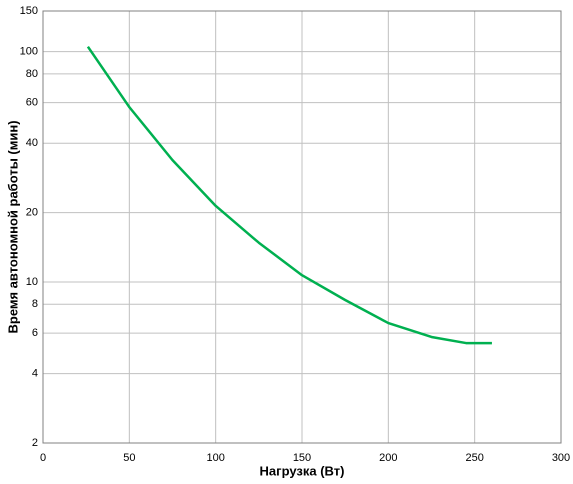 The image size is (573, 484). What do you see at coordinates (32, 74) in the screenshot?
I see `y-tick-label: 80` at bounding box center [32, 74].